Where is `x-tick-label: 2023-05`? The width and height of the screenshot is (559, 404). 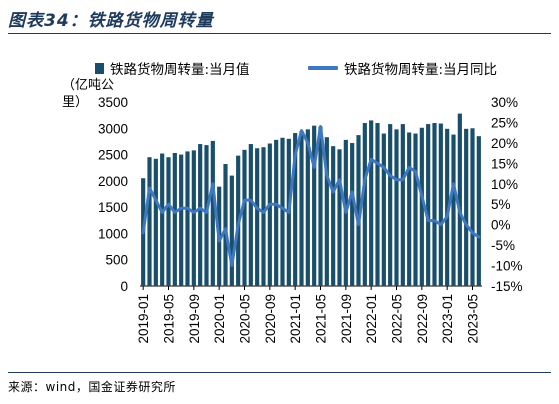
x-tick-label: 2023-05 is located at coordinates (473, 319).